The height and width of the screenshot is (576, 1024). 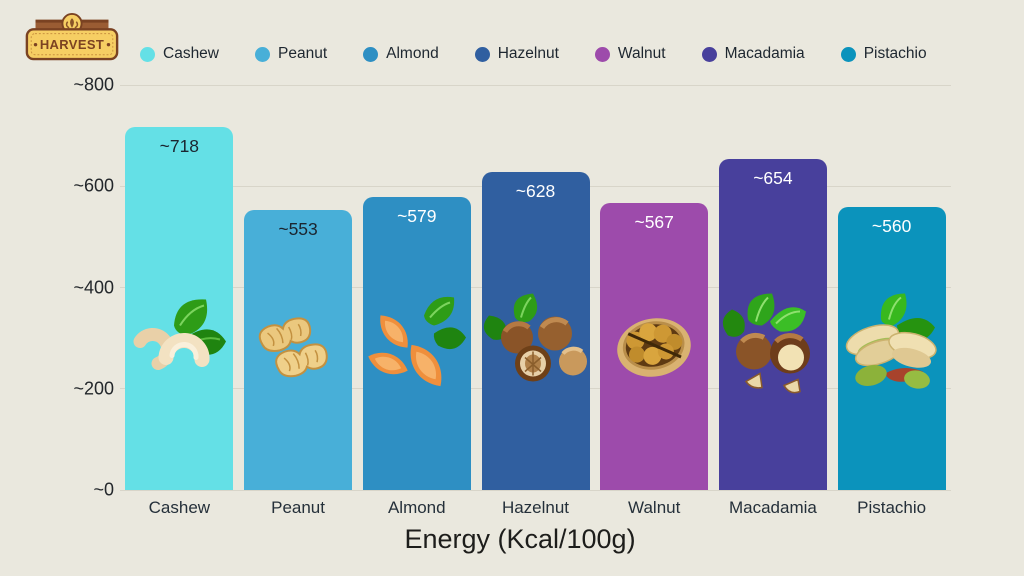 I want to click on chart-title: Energy (Kcal/100g), so click(x=520, y=539).